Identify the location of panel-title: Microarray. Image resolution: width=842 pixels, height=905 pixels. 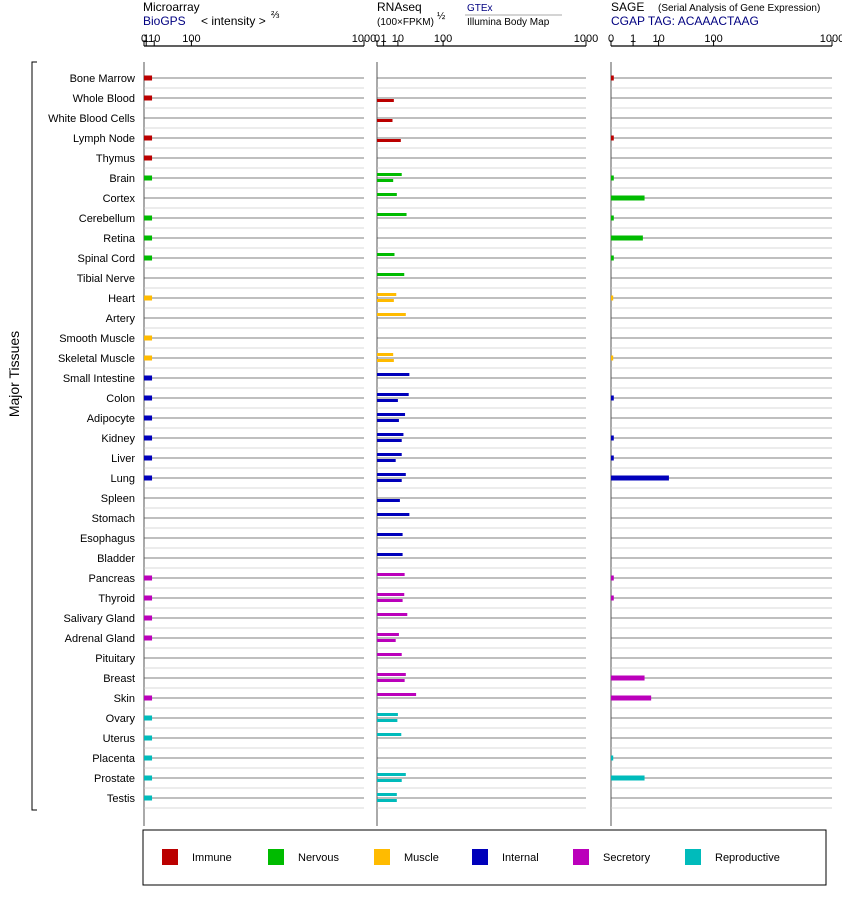
(171, 7).